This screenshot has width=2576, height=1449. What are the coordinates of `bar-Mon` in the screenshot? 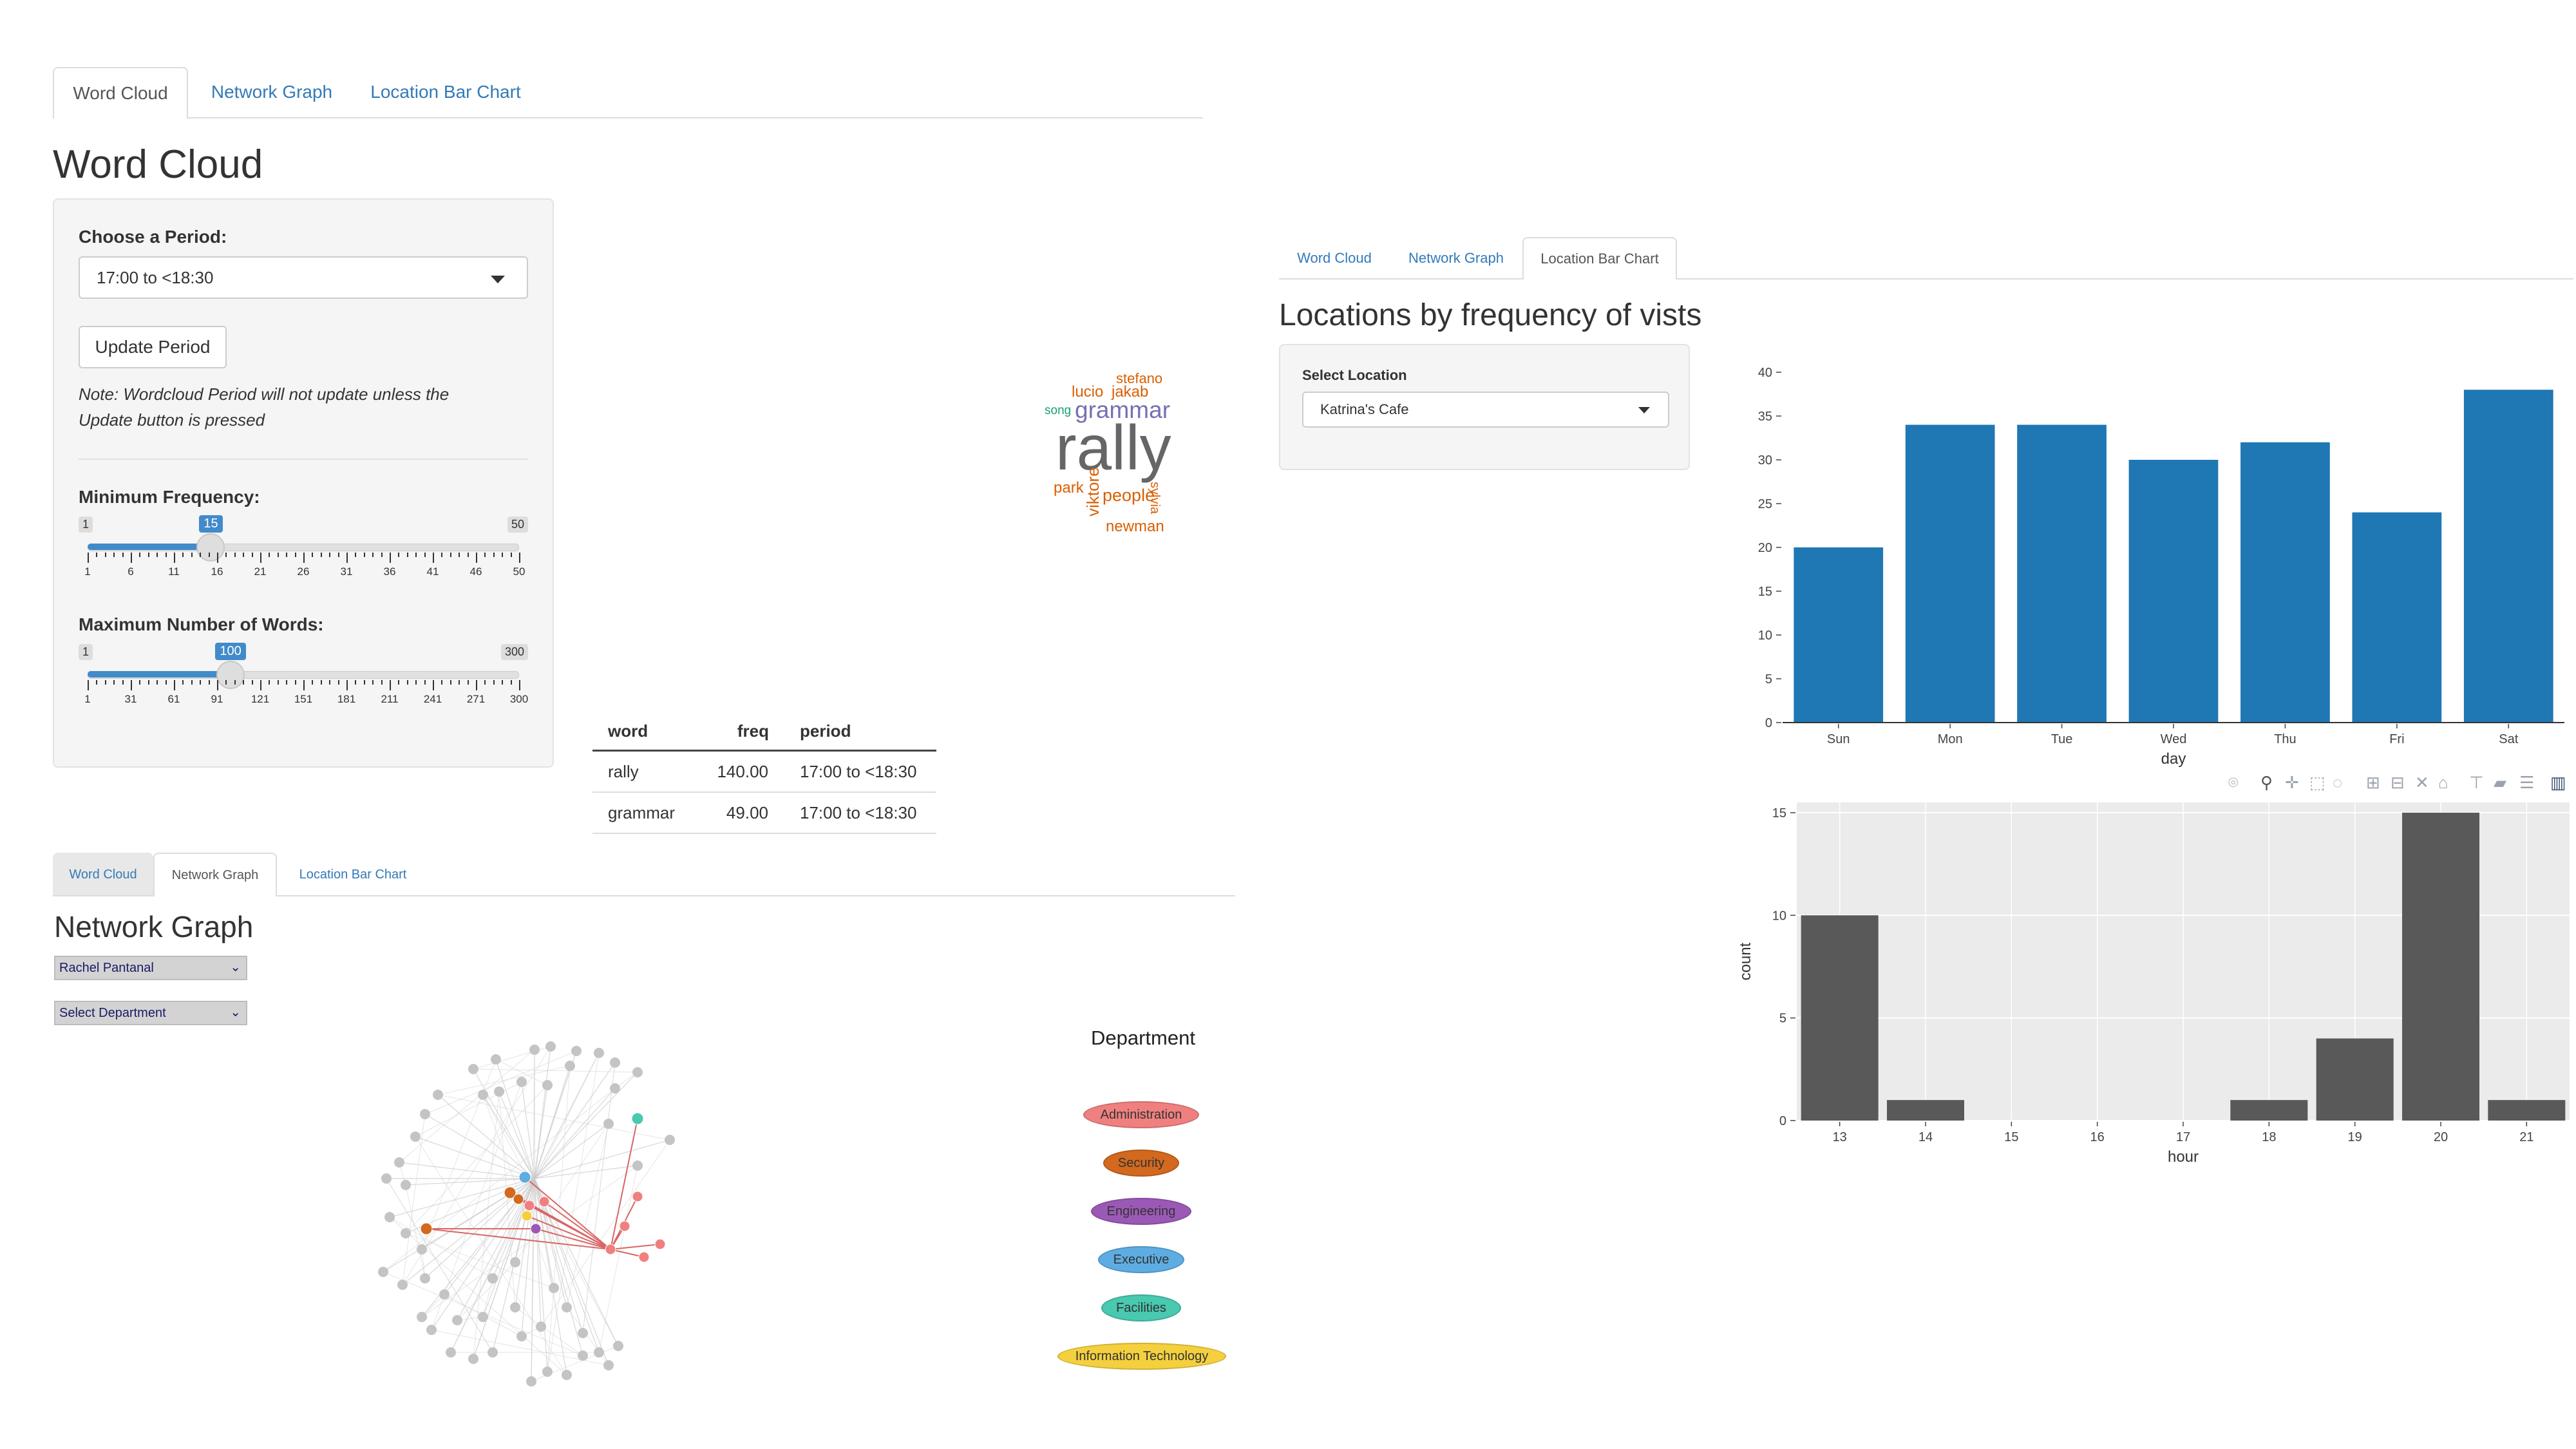 It's located at (1950, 573).